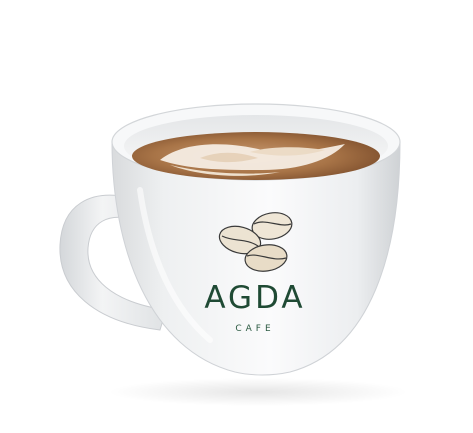  Describe the element at coordinates (255, 329) in the screenshot. I see `brand-subtitle: CAFE` at that location.